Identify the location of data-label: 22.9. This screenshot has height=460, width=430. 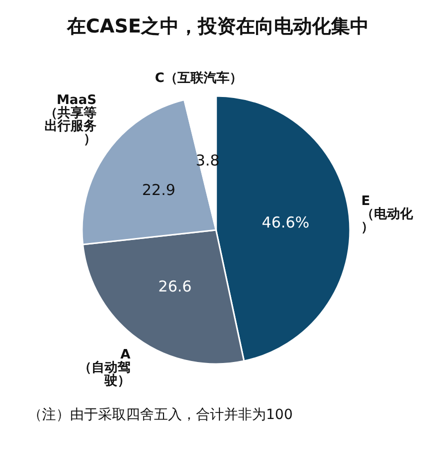
(159, 189).